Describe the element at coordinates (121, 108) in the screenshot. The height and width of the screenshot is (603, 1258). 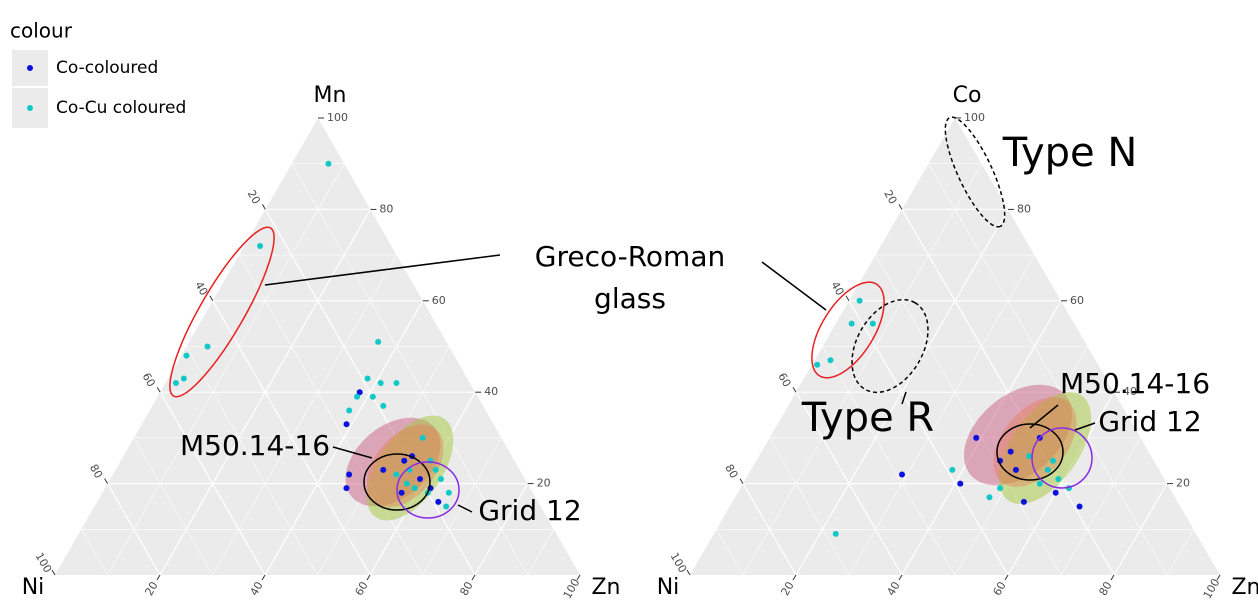
I see `legend-label: Co-Cu coloured` at that location.